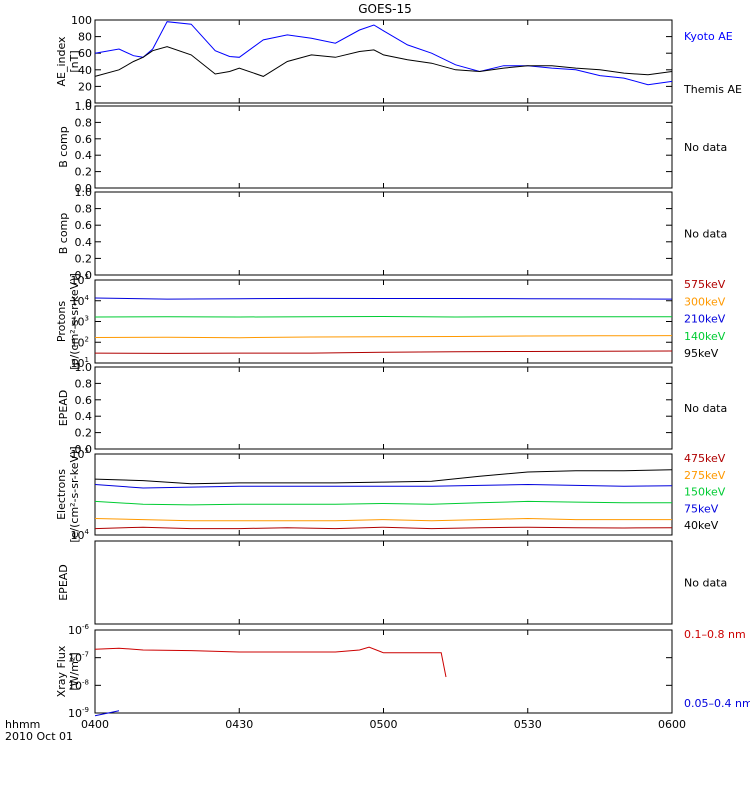  What do you see at coordinates (712, 89) in the screenshot?
I see `legend-entry: Themis AE` at bounding box center [712, 89].